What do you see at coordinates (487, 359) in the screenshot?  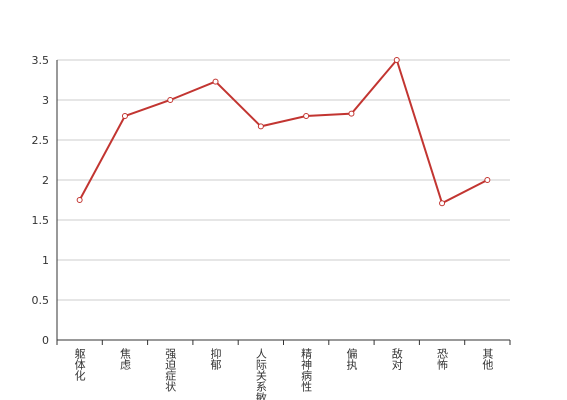 I see `x-tick-label: 其他` at bounding box center [487, 359].